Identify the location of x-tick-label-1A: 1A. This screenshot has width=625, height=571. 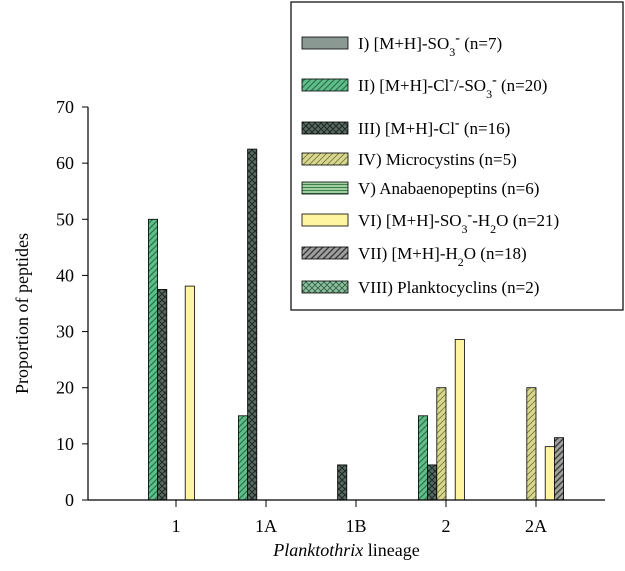
(266, 526).